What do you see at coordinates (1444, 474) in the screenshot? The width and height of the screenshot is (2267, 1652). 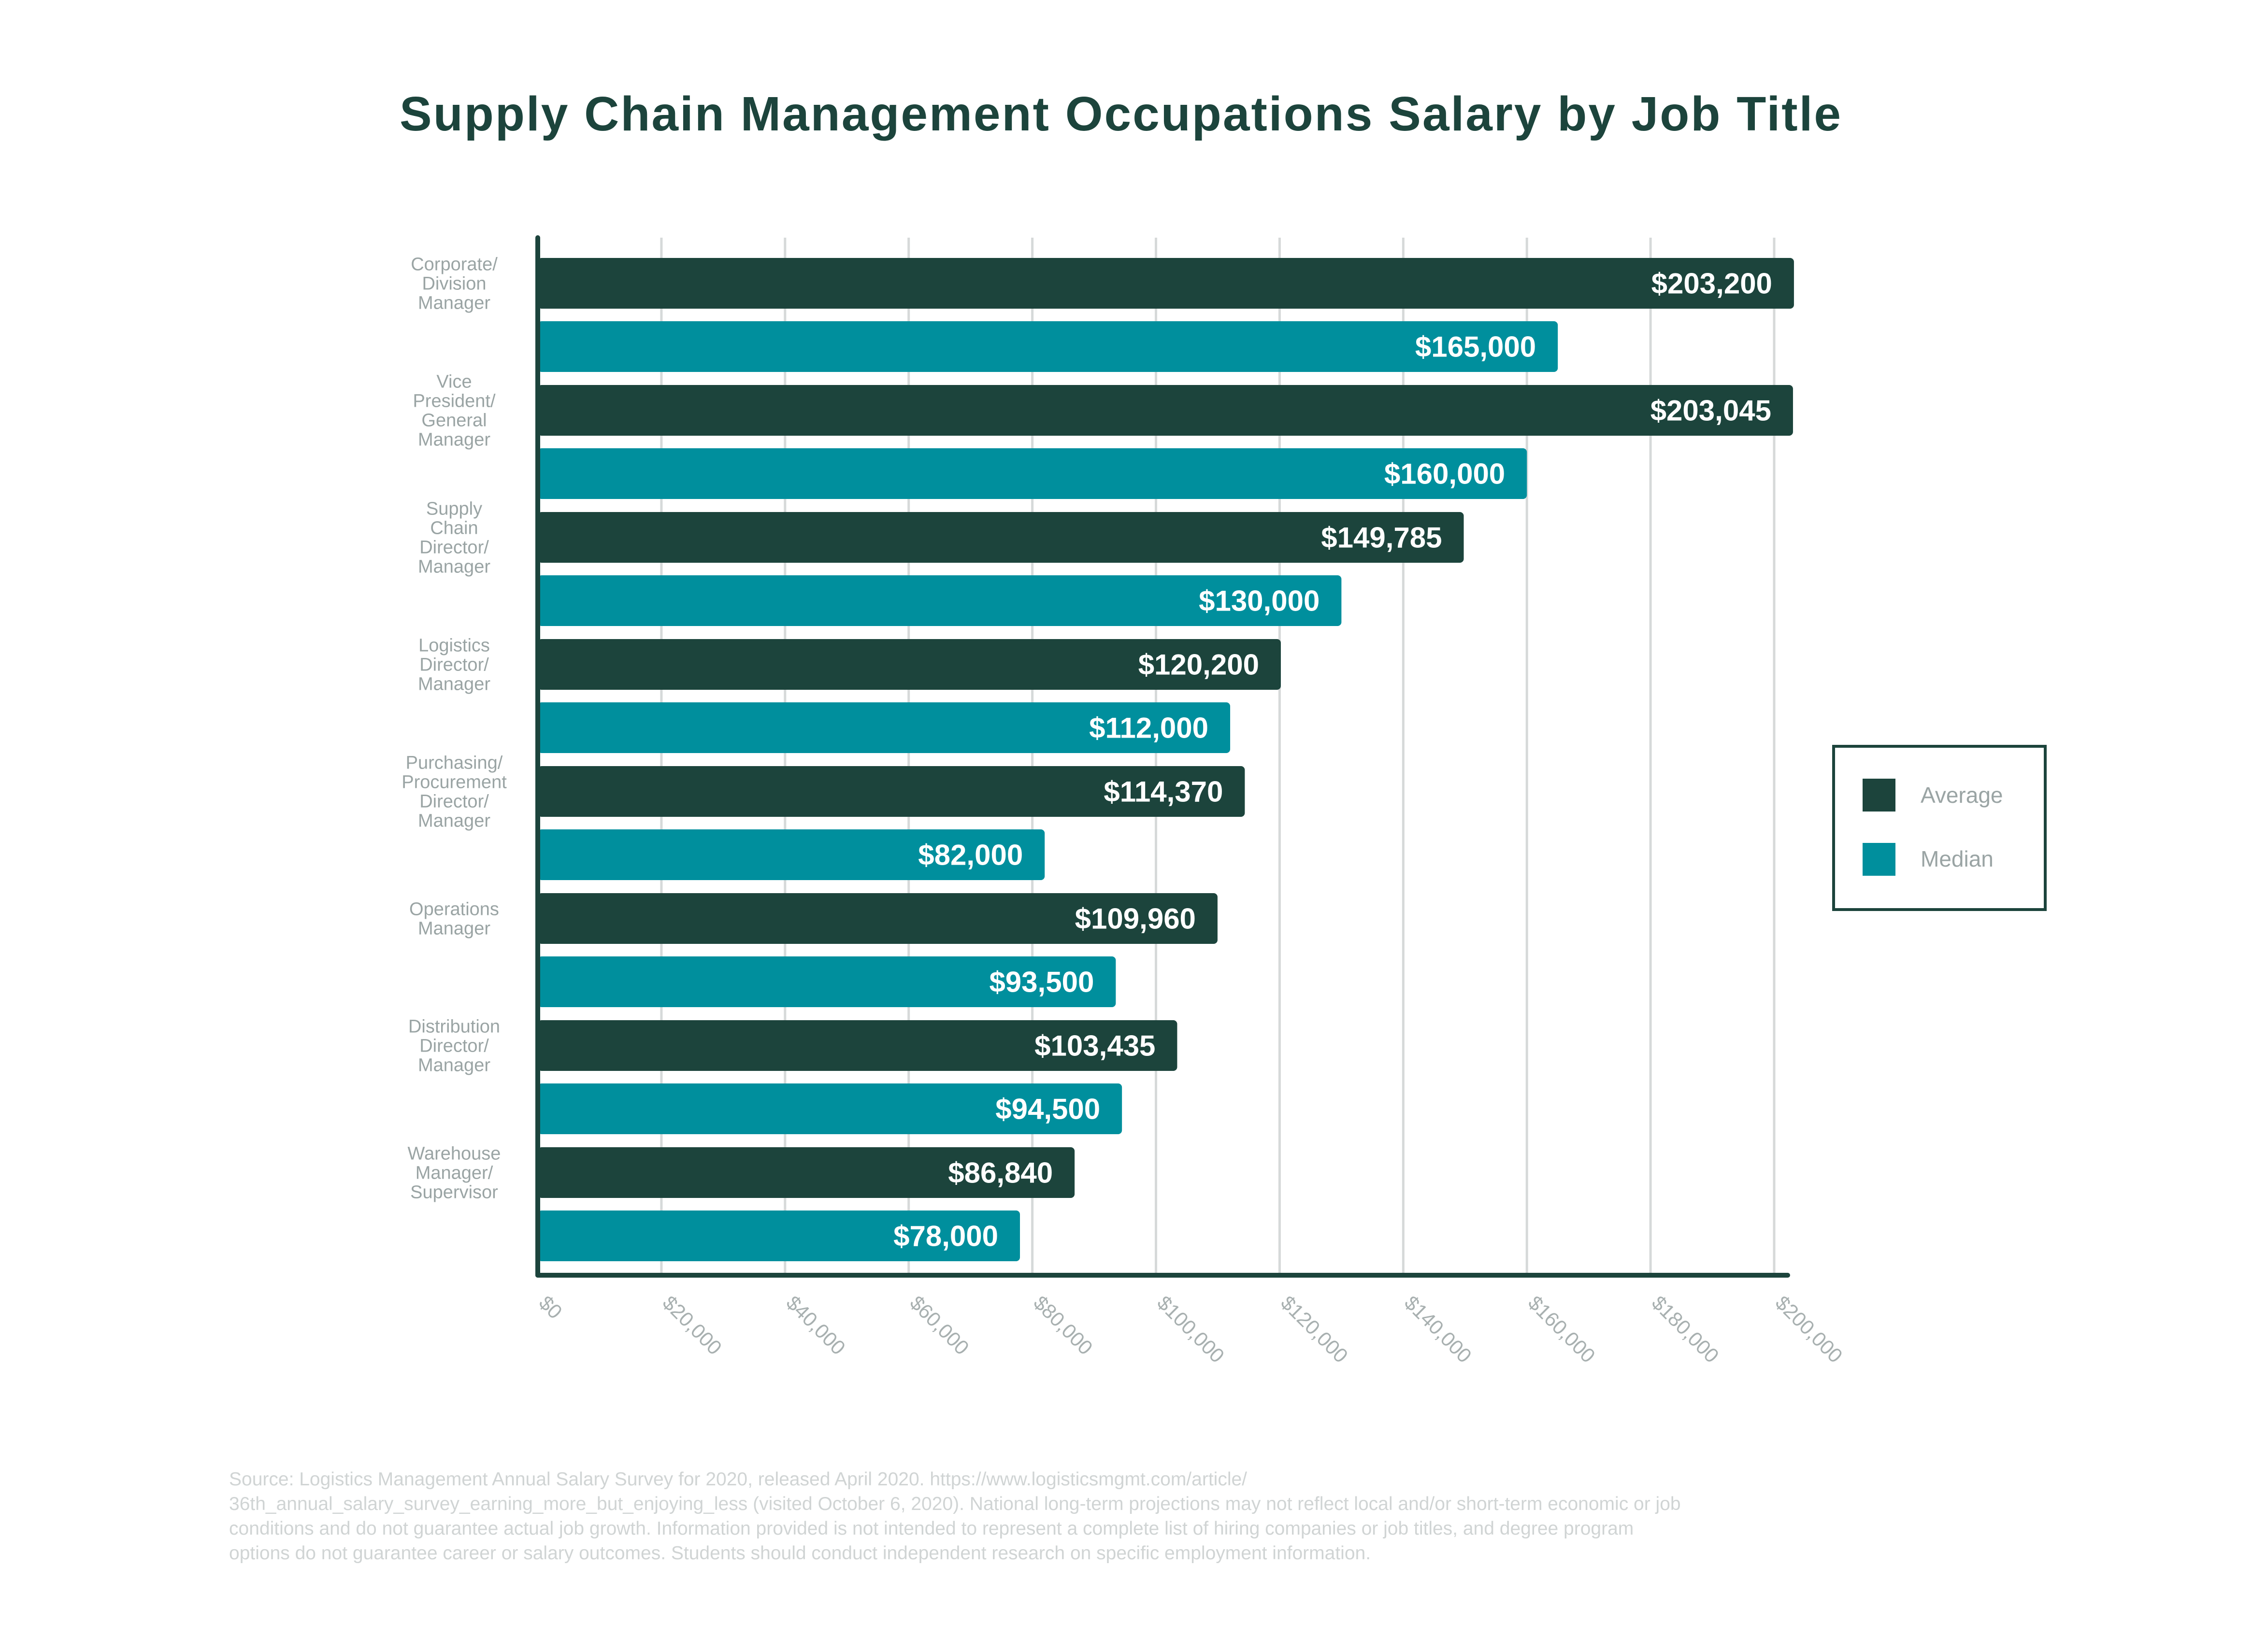 I see `bar-value-label: $160,000` at bounding box center [1444, 474].